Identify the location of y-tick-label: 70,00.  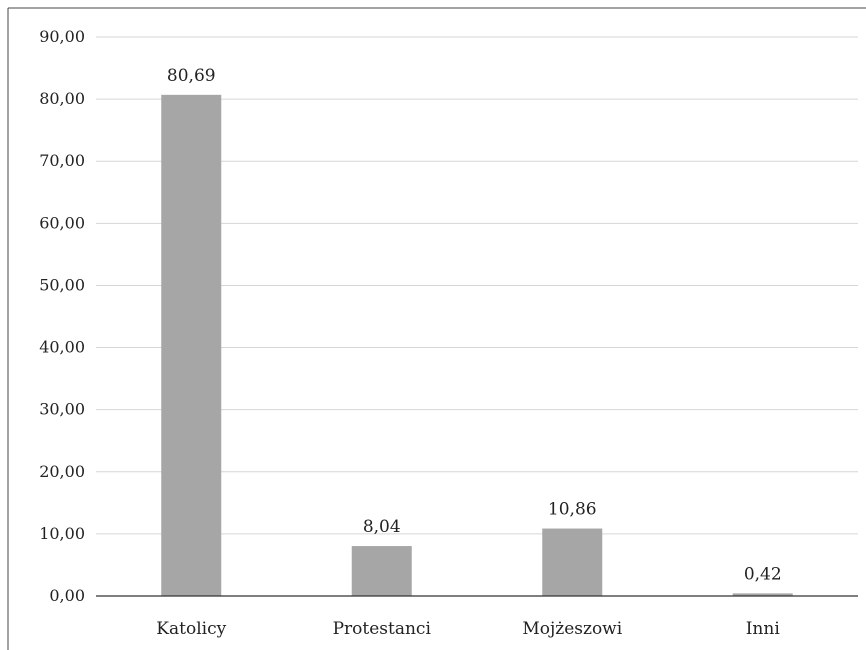
(62, 160).